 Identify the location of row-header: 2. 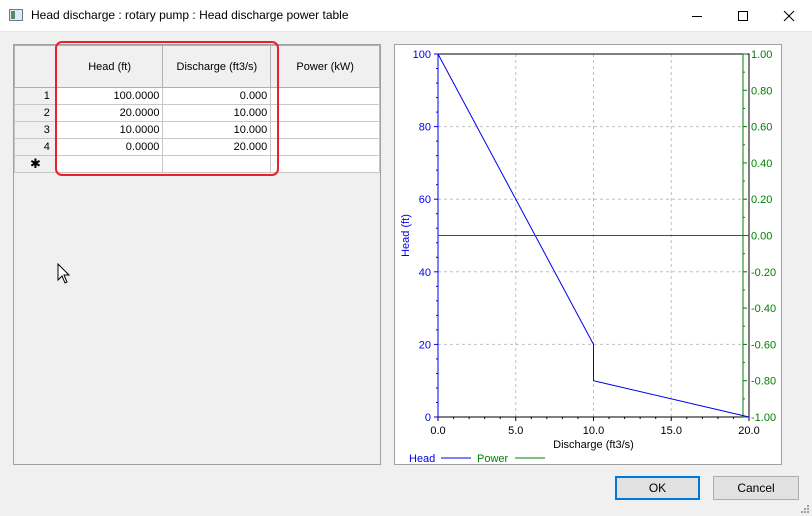
(35, 113).